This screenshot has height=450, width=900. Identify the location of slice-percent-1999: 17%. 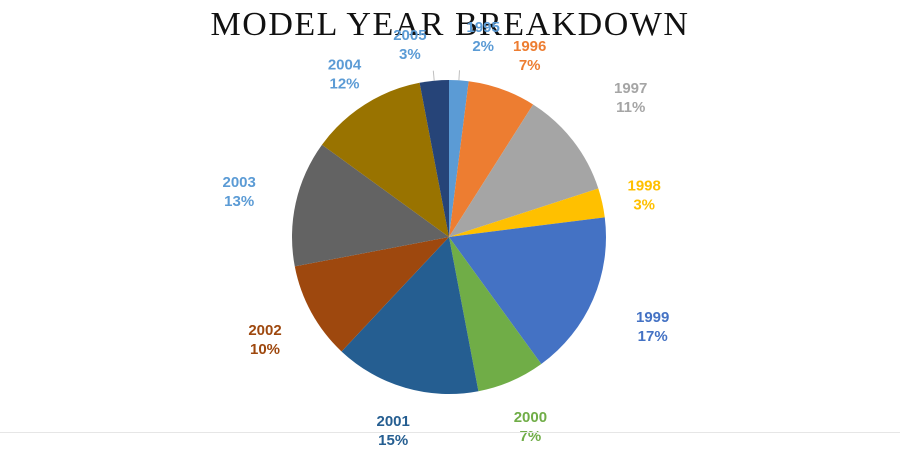
(653, 336).